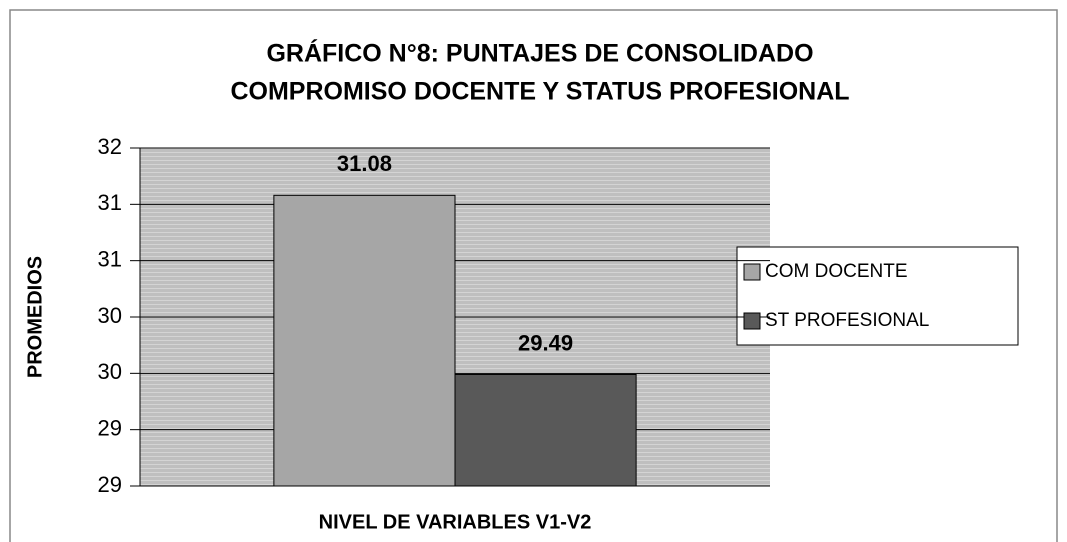  I want to click on chart-title: GRÁFICO N°8: PUNTAJES DE CONSOLIDADO, so click(539, 53).